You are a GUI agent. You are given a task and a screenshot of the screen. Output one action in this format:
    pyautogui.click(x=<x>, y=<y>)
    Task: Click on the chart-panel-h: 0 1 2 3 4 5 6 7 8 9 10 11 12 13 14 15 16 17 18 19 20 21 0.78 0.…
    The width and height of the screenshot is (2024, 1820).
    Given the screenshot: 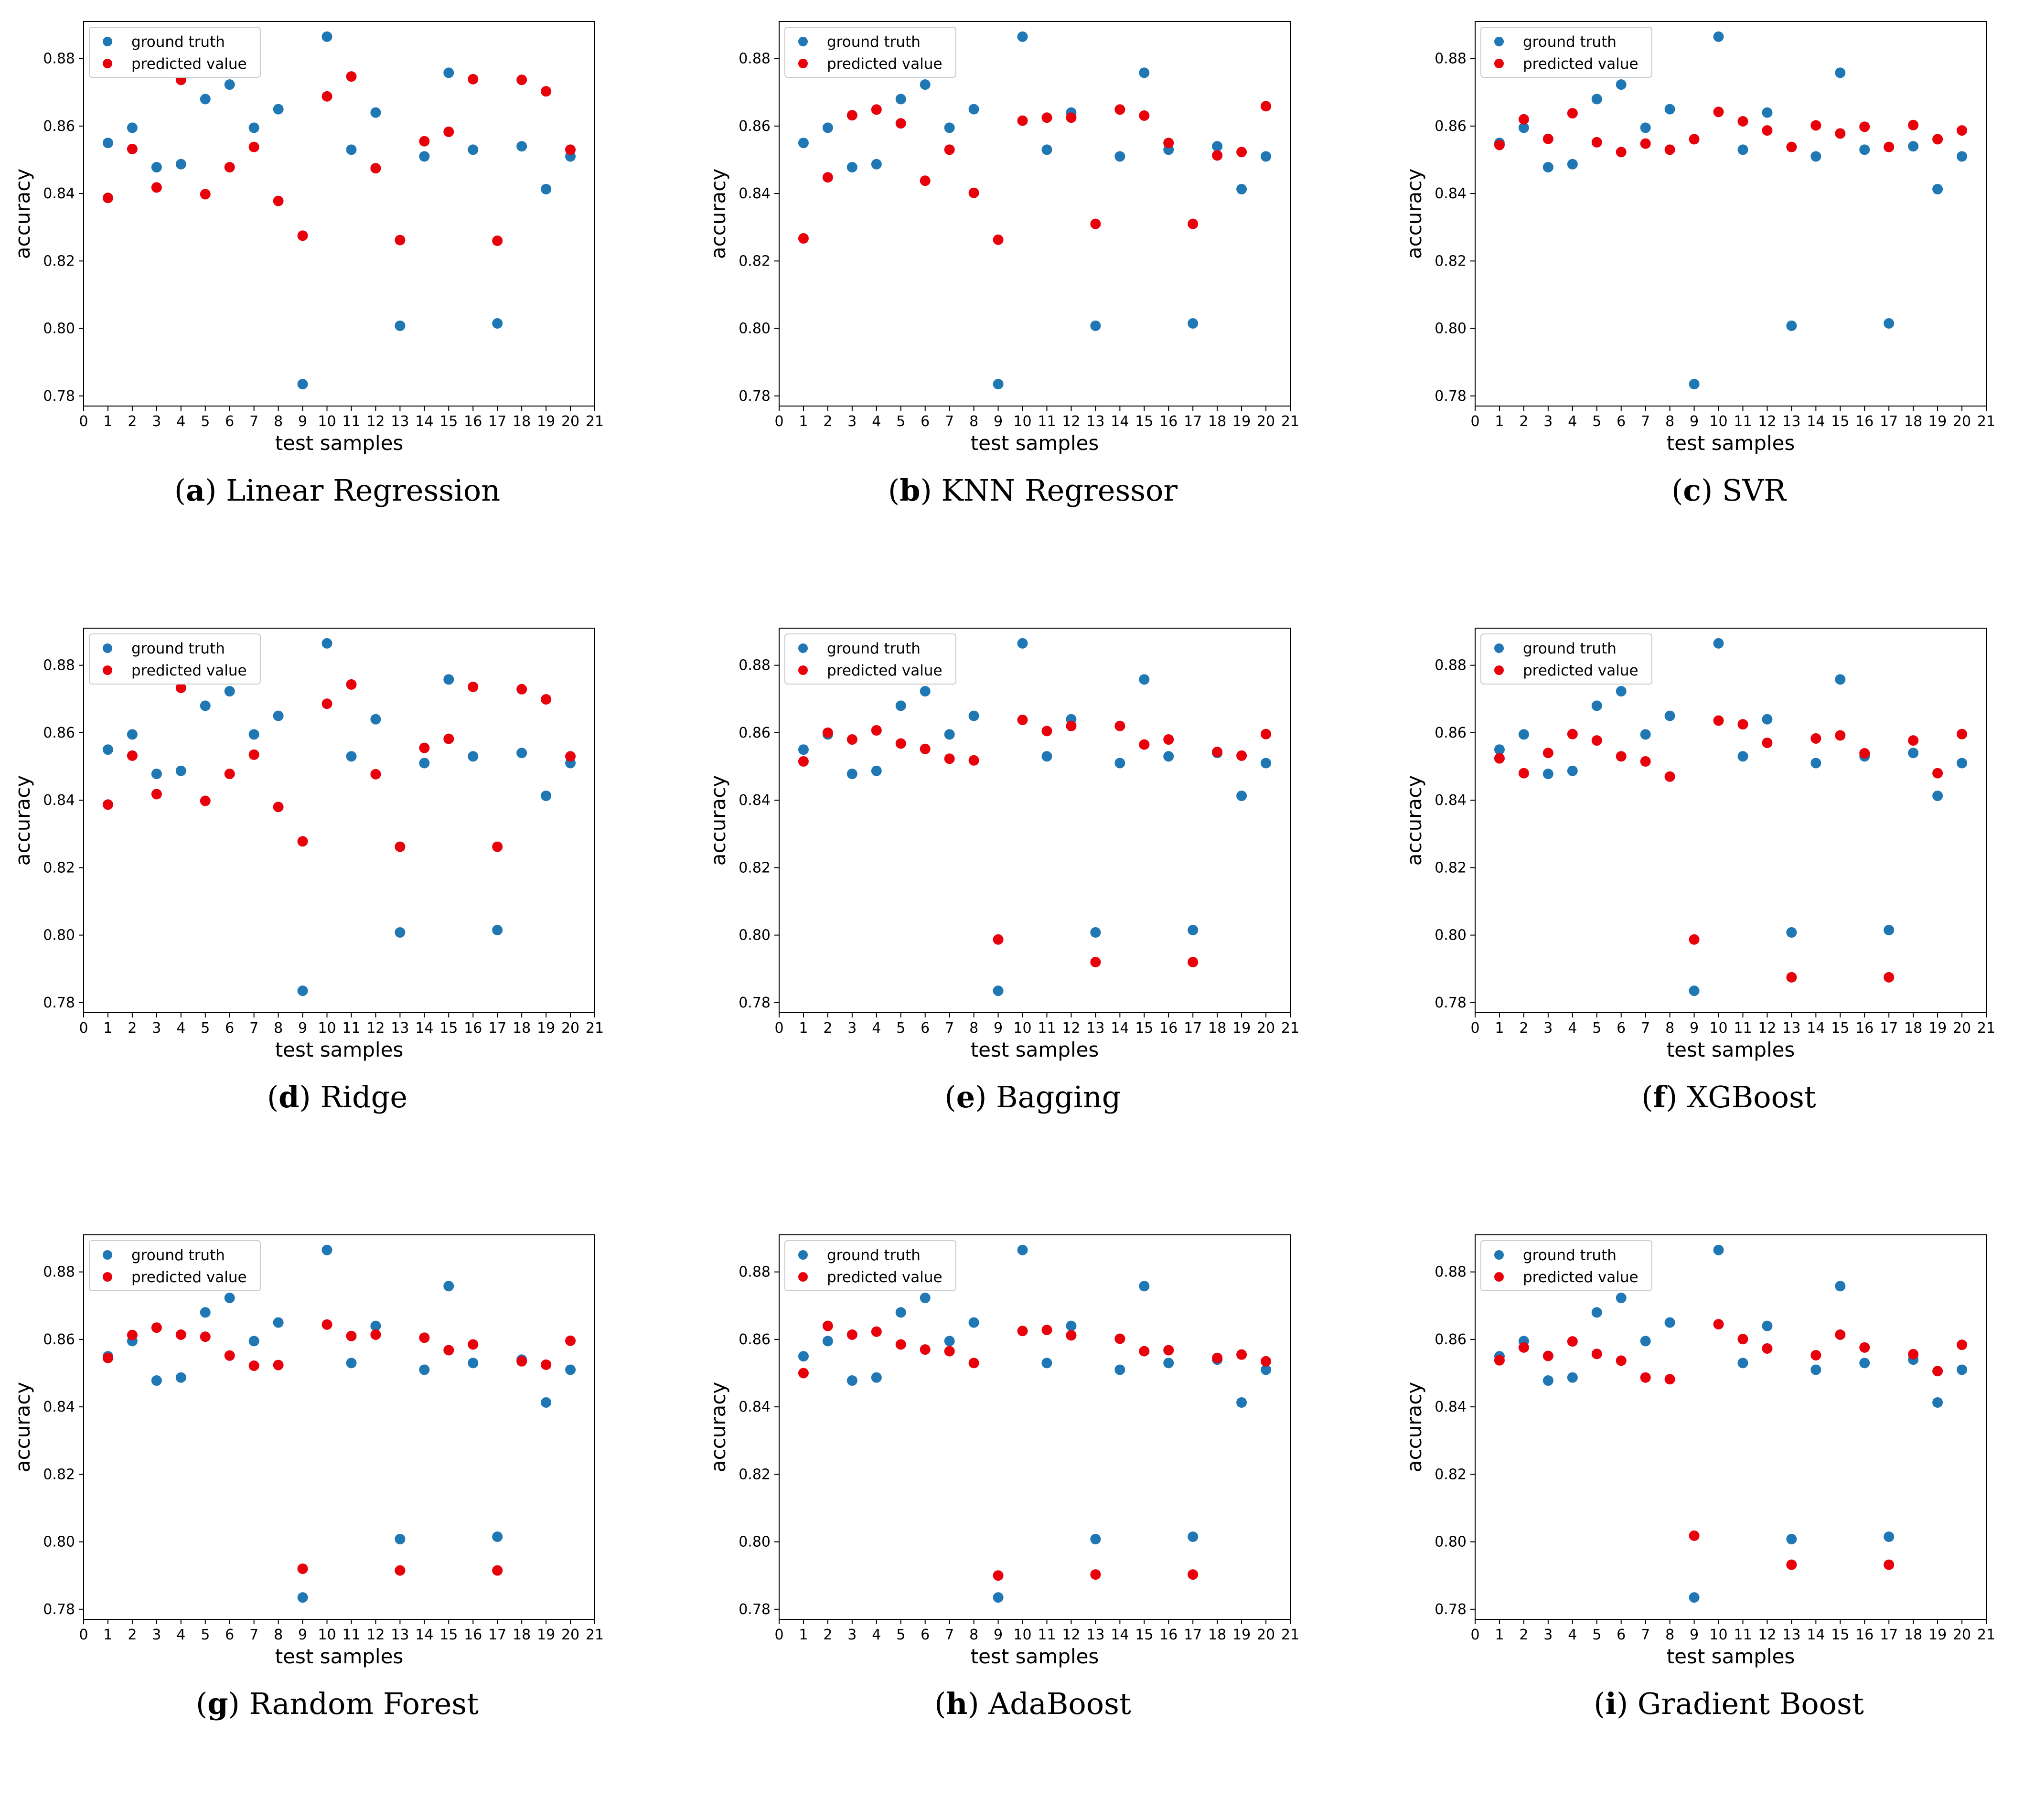 What is the action you would take?
    pyautogui.click(x=1033, y=1516)
    